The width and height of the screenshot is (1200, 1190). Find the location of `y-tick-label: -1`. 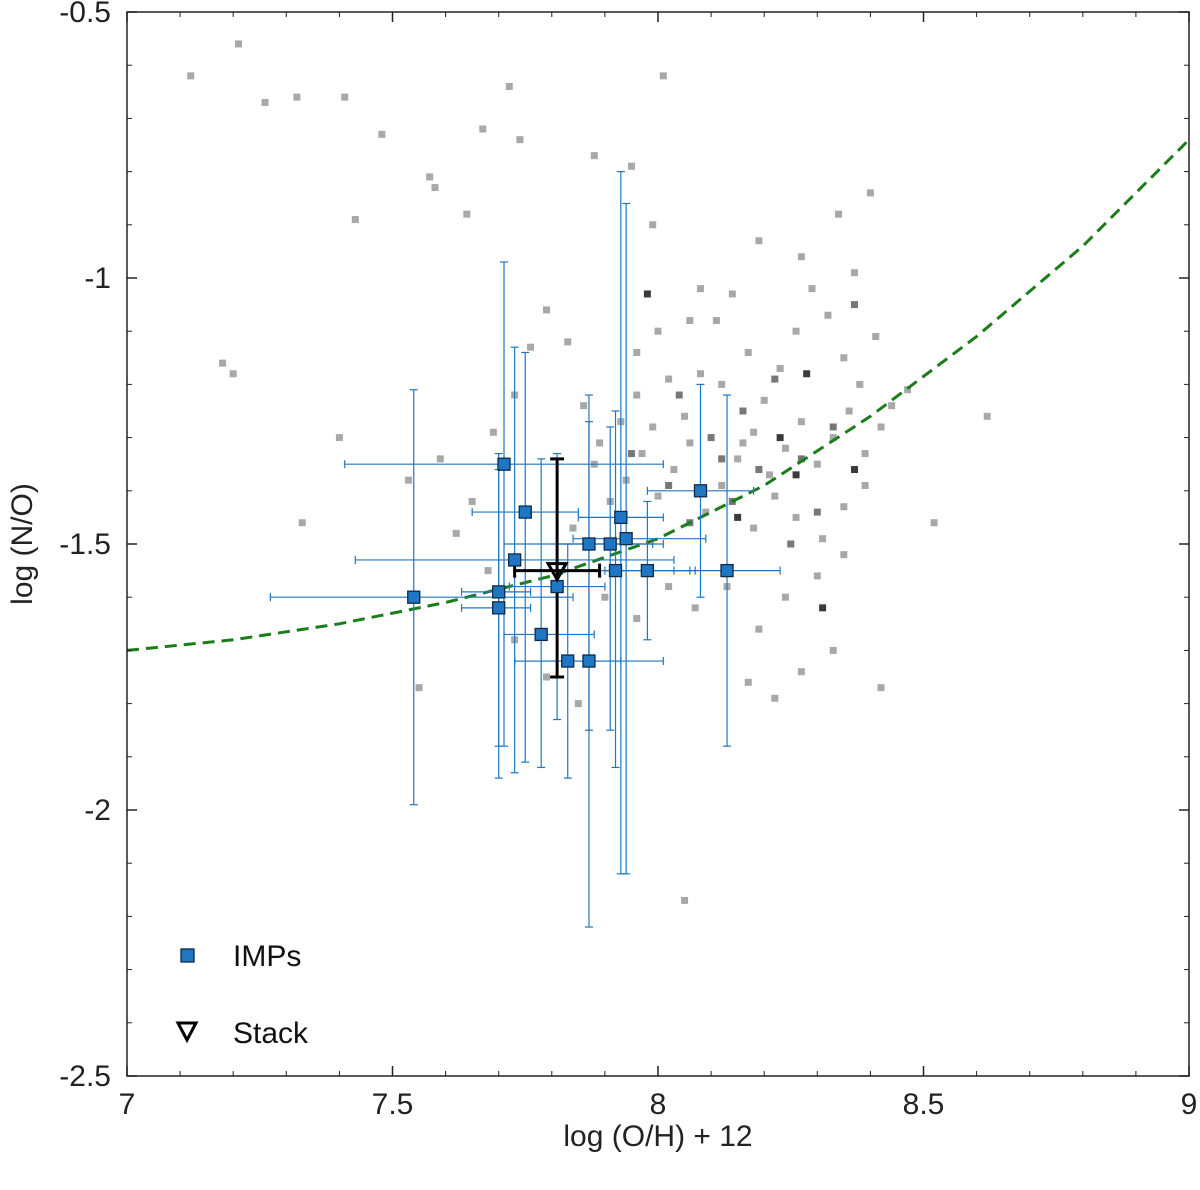

y-tick-label: -1 is located at coordinates (97, 278).